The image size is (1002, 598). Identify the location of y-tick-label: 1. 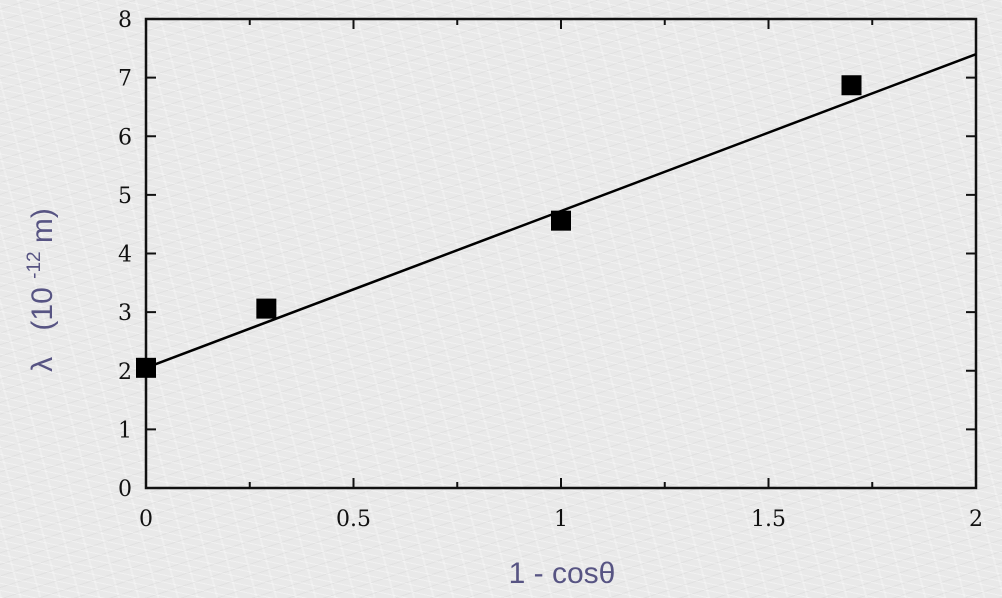
(125, 430).